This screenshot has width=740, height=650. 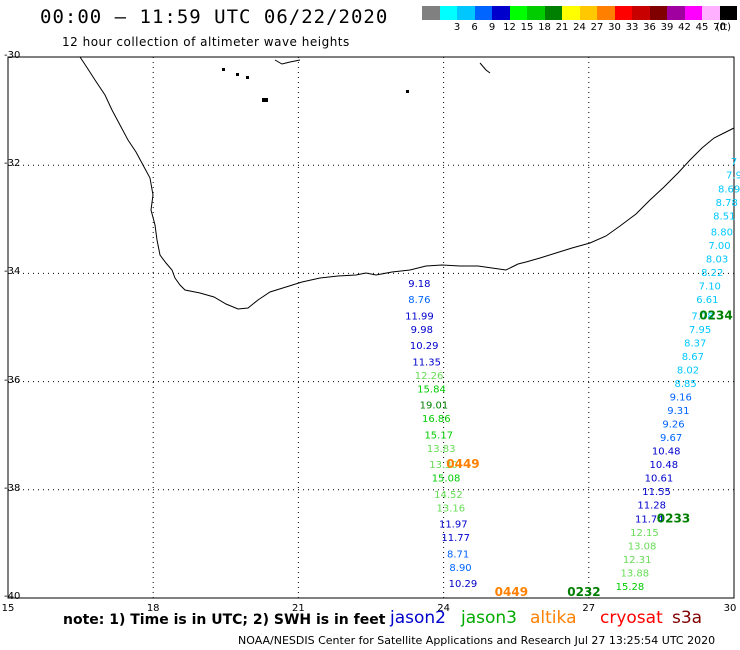 What do you see at coordinates (436, 419) in the screenshot?
I see `wave-height-value: 16.86` at bounding box center [436, 419].